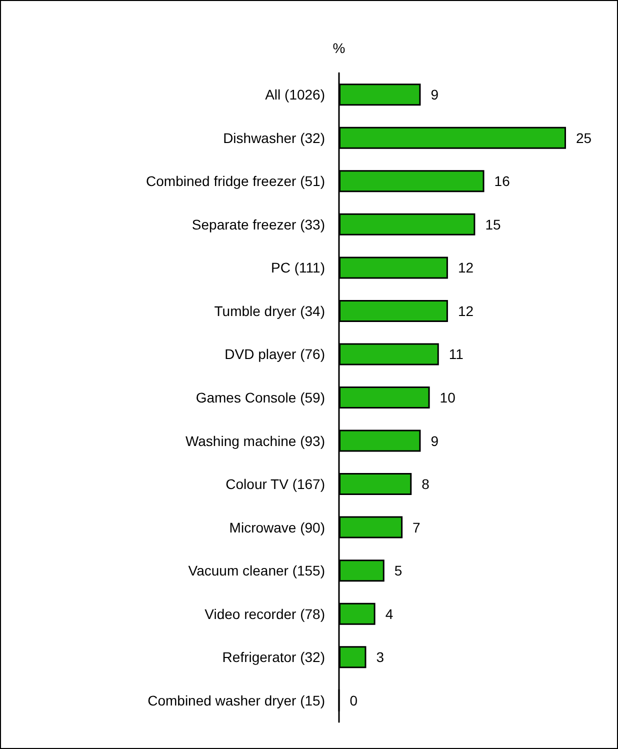 The height and width of the screenshot is (749, 618). What do you see at coordinates (264, 614) in the screenshot?
I see `y-tick-label: Video recorder (78)` at bounding box center [264, 614].